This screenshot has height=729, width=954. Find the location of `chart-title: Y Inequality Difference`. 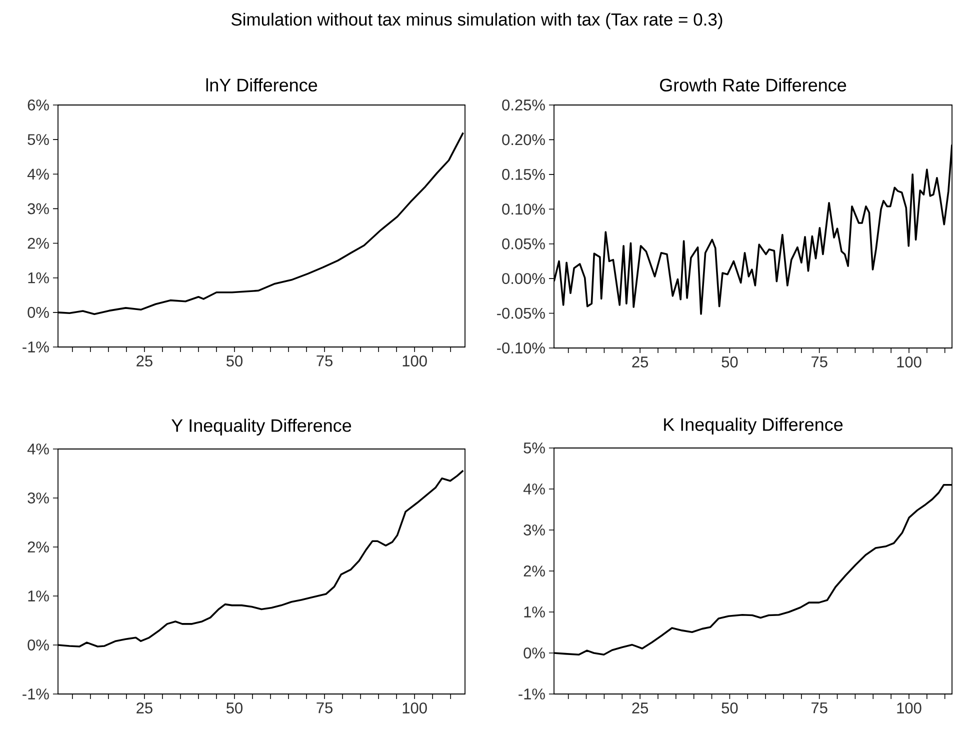

chart-title: Y Inequality Difference is located at coordinates (262, 427).